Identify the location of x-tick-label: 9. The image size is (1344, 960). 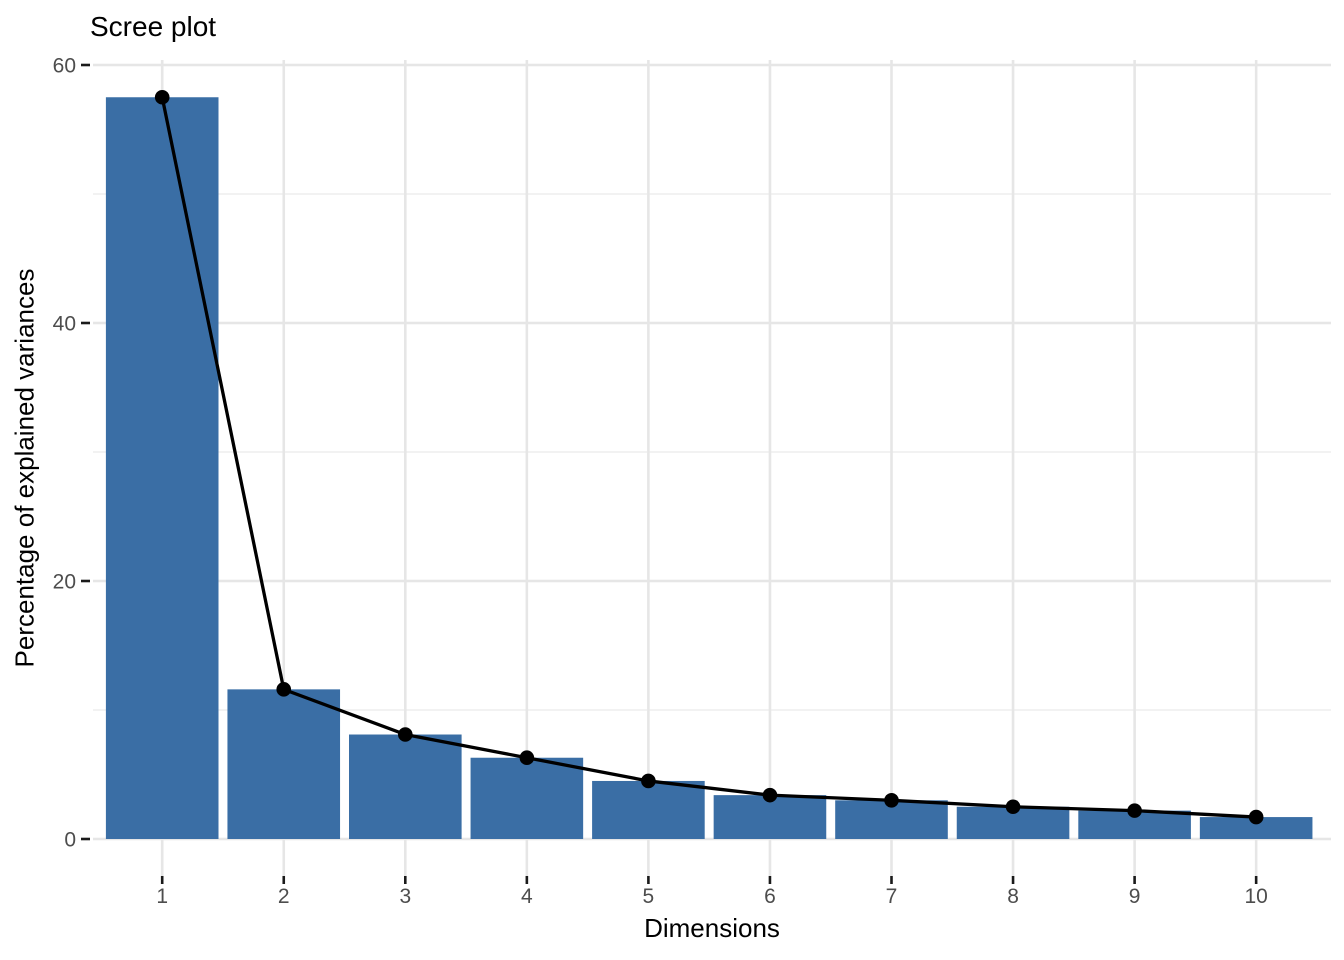
(1135, 896).